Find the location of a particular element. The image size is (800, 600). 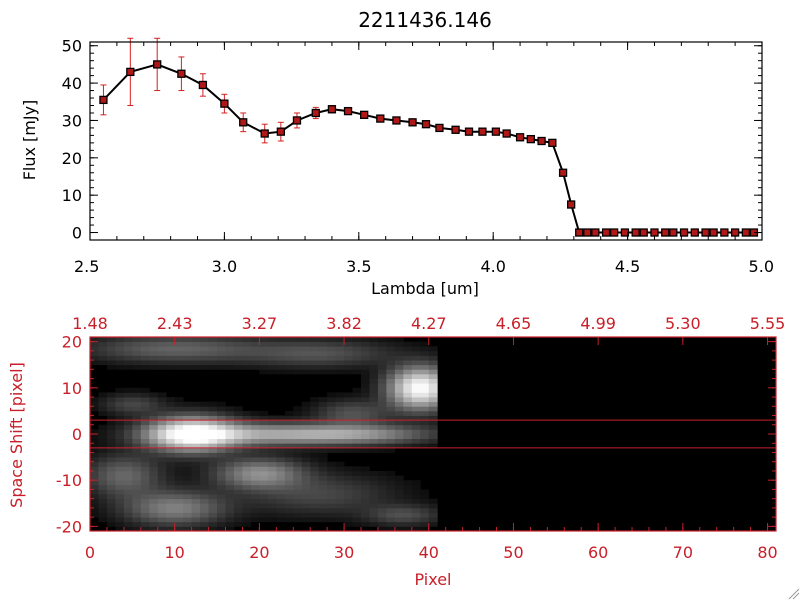

image-y-axis-label: Space Shift [pixel] is located at coordinates (16, 435).